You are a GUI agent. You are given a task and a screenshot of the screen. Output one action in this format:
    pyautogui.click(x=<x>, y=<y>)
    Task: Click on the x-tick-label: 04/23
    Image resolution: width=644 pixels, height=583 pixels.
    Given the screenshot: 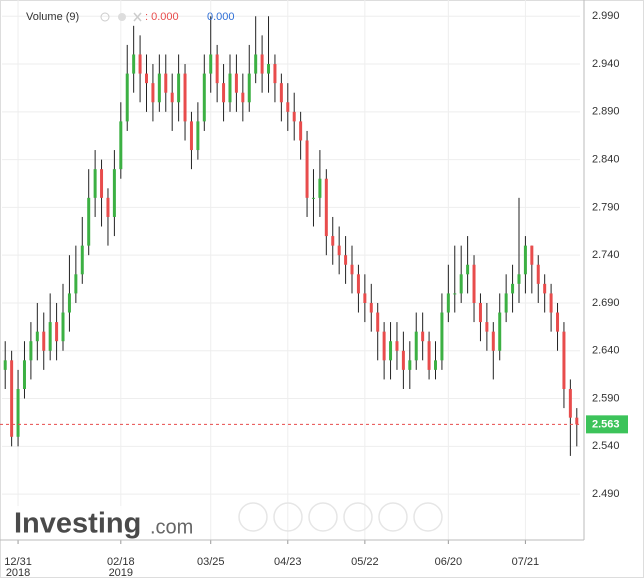 What is the action you would take?
    pyautogui.click(x=288, y=562)
    